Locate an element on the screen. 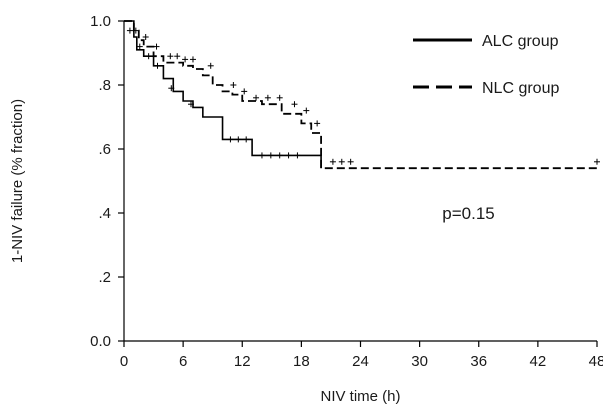 The image size is (603, 410). y-tick-label: 0.0 is located at coordinates (100, 341).